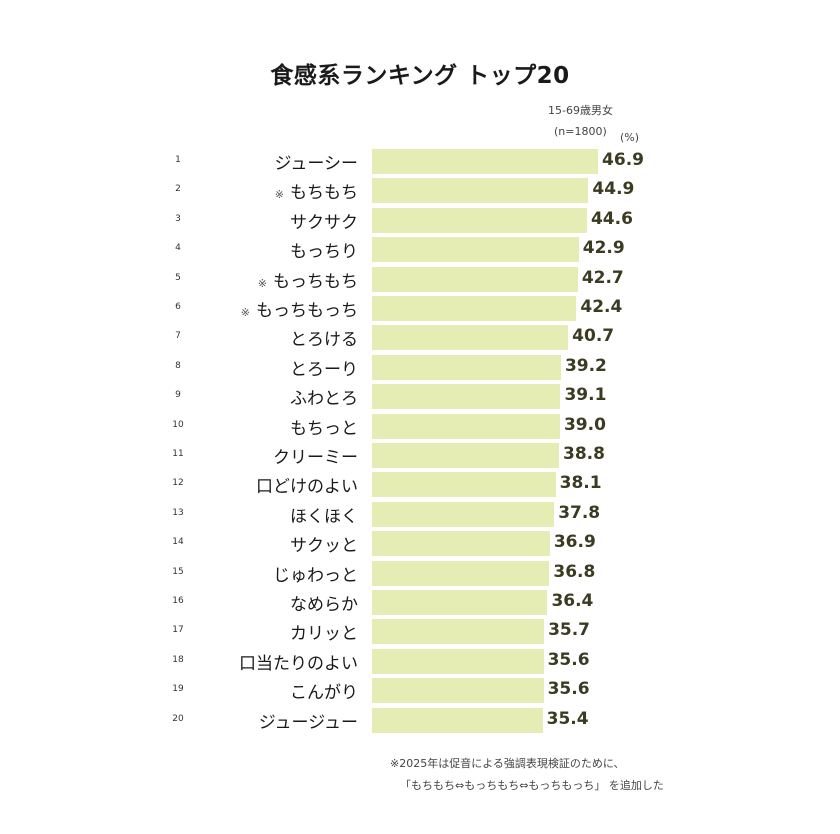  Describe the element at coordinates (324, 249) in the screenshot. I see `category-label: もっちり` at that location.